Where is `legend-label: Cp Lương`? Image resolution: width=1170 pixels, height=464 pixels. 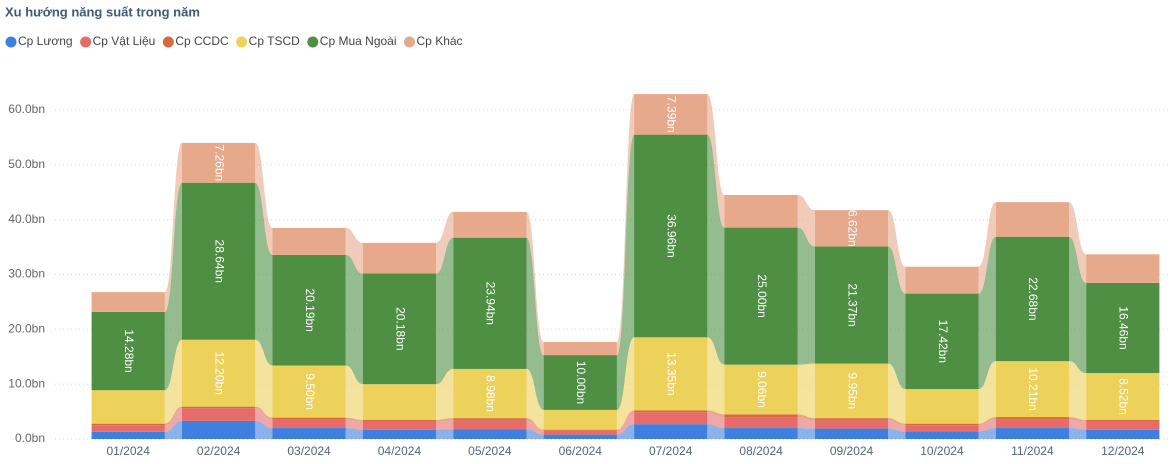
legend-label: Cp Lương is located at coordinates (45, 41).